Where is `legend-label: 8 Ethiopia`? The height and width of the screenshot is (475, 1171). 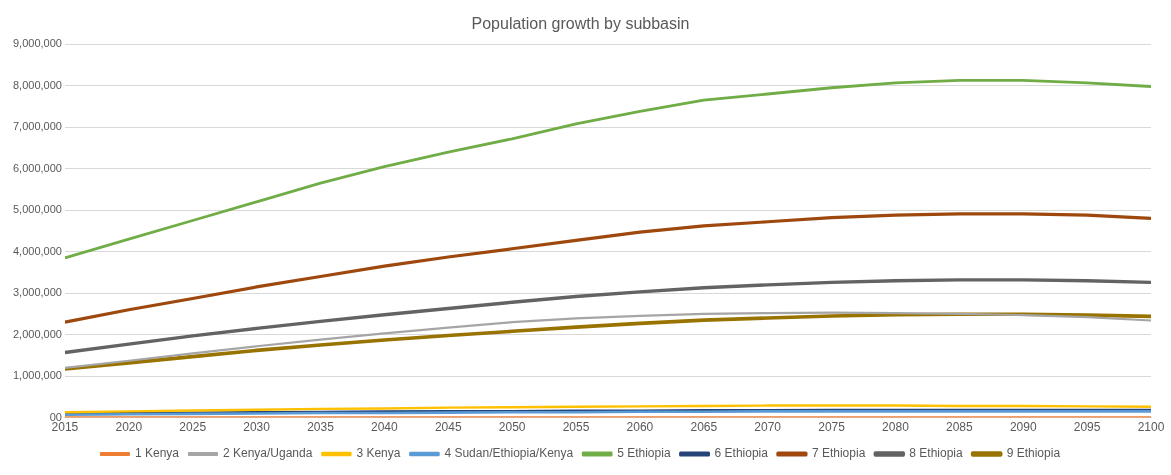
legend-label: 8 Ethiopia is located at coordinates (936, 453).